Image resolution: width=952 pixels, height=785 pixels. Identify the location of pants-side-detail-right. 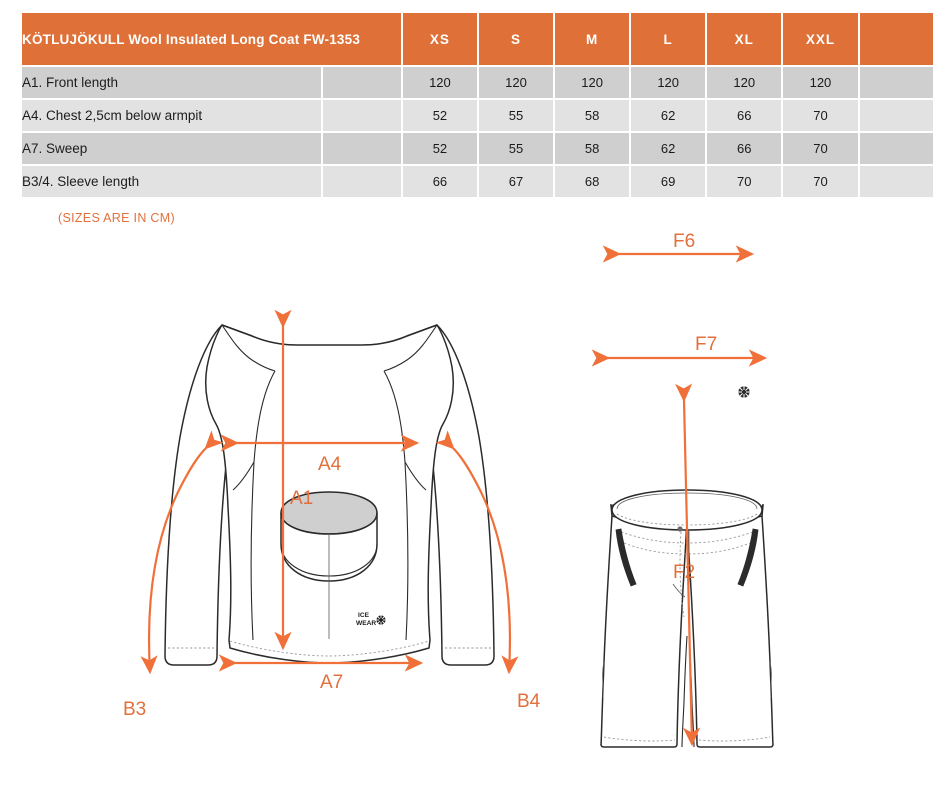
(770, 680).